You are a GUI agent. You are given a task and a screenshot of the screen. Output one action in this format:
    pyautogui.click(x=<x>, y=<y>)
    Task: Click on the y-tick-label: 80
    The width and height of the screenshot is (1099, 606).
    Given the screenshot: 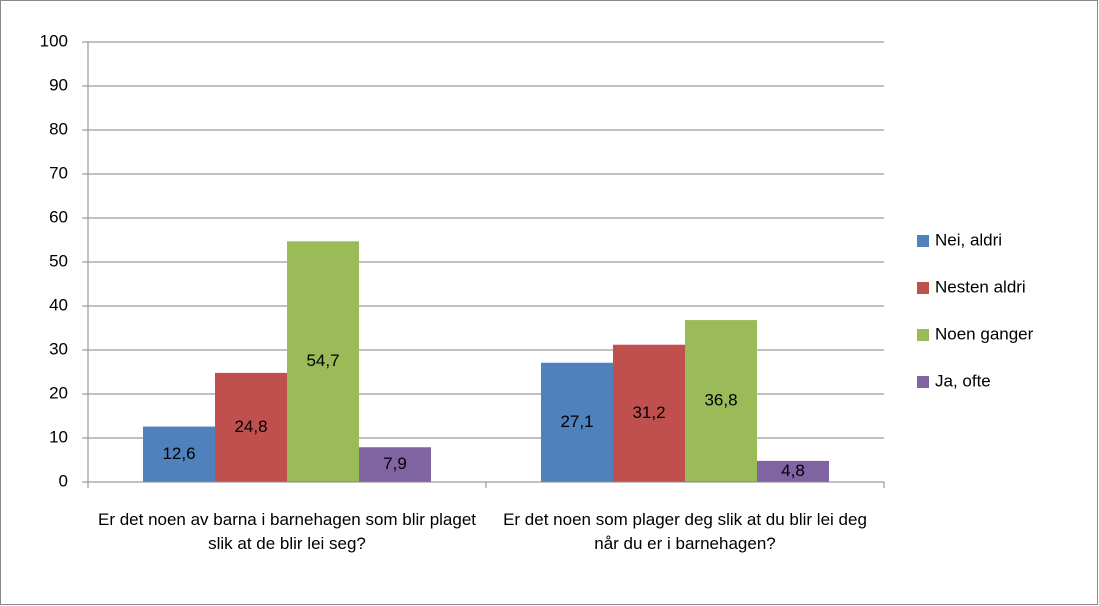 What is the action you would take?
    pyautogui.click(x=58, y=128)
    